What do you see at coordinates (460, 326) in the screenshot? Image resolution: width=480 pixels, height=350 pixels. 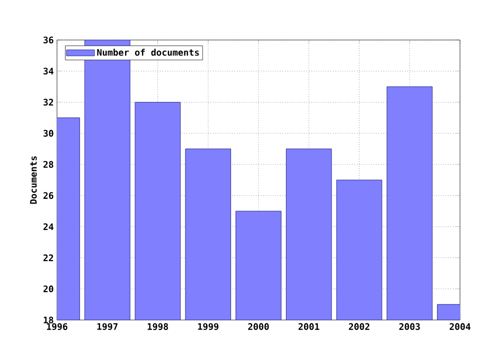 I see `x-tick-label: 2004` at bounding box center [460, 326].